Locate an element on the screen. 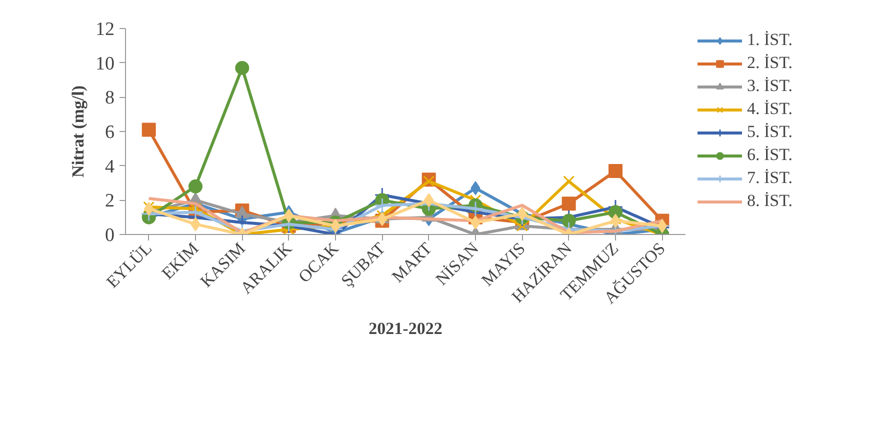 This screenshot has width=895, height=432. y-axis-title: Nitrat (mg/l) is located at coordinates (78, 131).